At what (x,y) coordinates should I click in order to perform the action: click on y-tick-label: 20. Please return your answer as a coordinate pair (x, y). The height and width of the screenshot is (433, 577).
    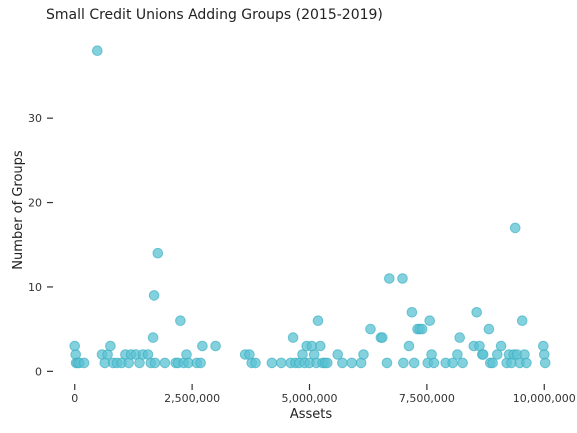
    Looking at the image, I should click on (35, 203).